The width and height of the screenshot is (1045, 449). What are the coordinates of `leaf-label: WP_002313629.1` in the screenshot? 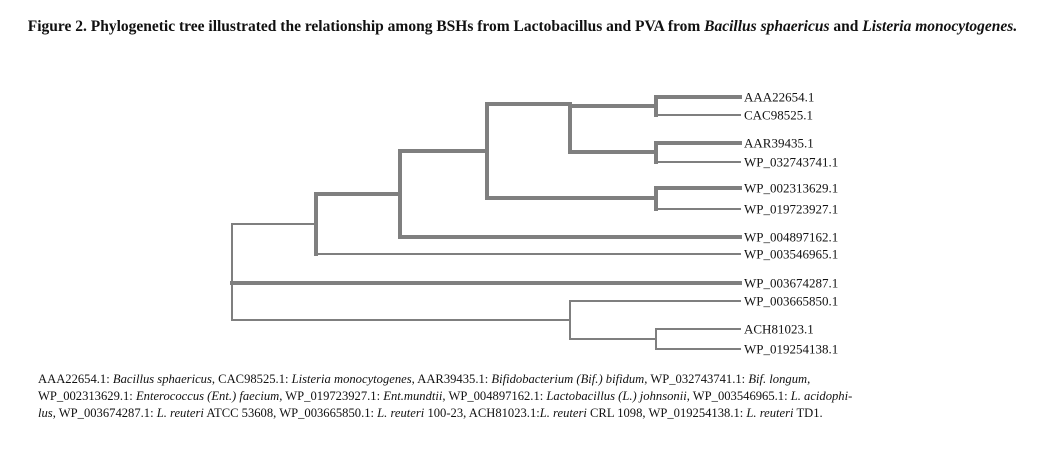 It's located at (791, 188).